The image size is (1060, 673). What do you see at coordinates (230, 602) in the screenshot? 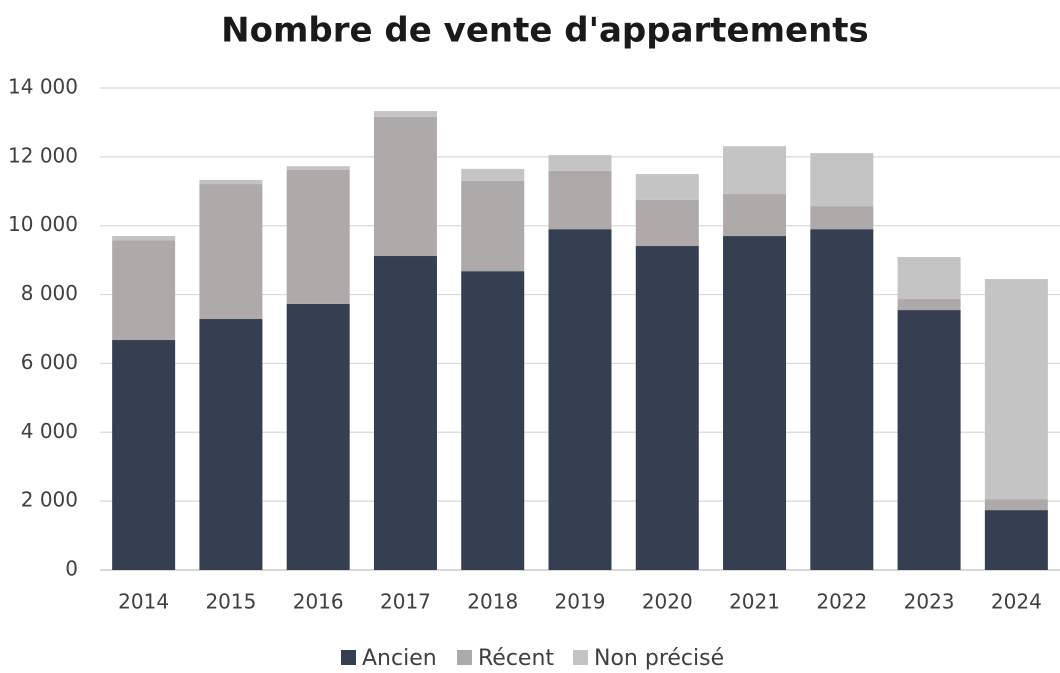
I see `x-tick-label: 2015` at bounding box center [230, 602].